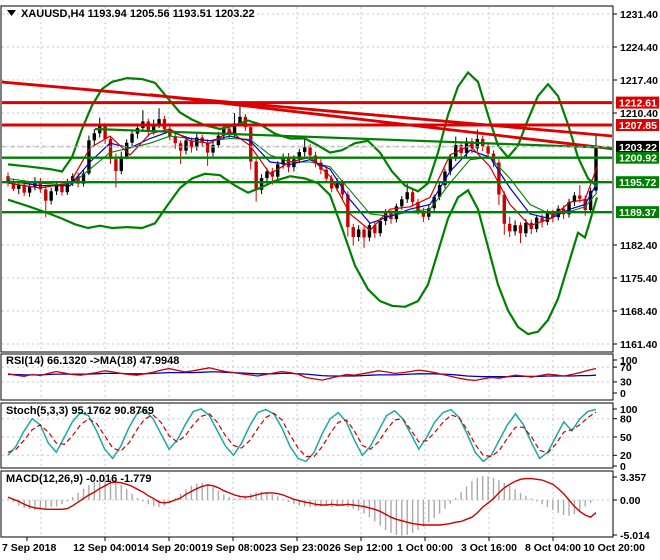 This screenshot has width=660, height=560. I want to click on stochastic-panel, so click(307, 435).